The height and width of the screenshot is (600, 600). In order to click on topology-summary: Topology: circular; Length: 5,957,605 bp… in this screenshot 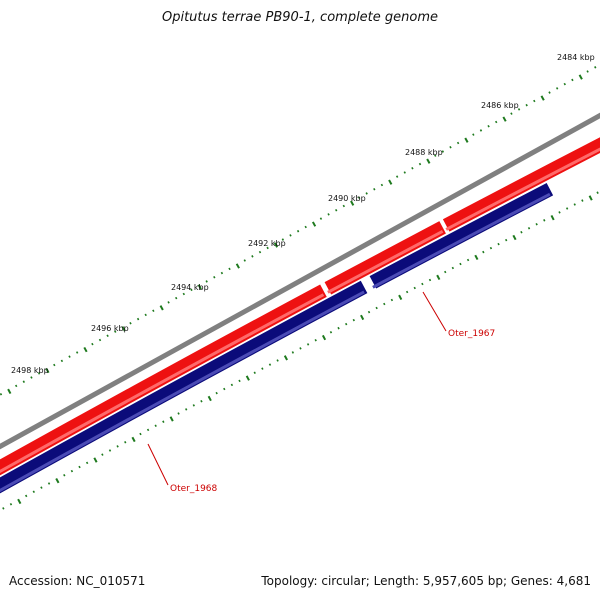, I will do `click(426, 581)`.